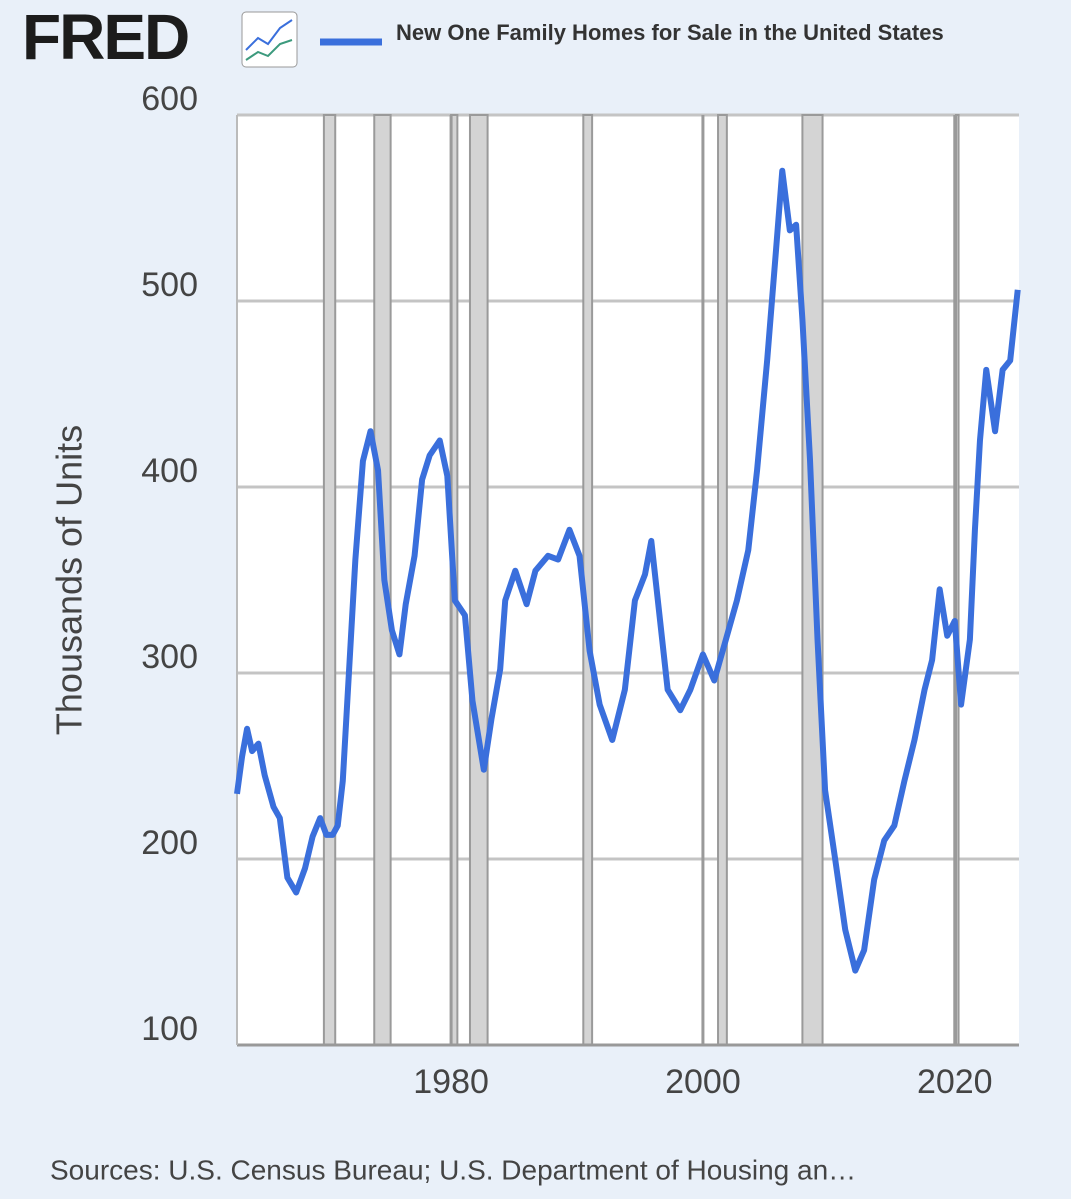  I want to click on x-tick-label: 2020, so click(955, 1082).